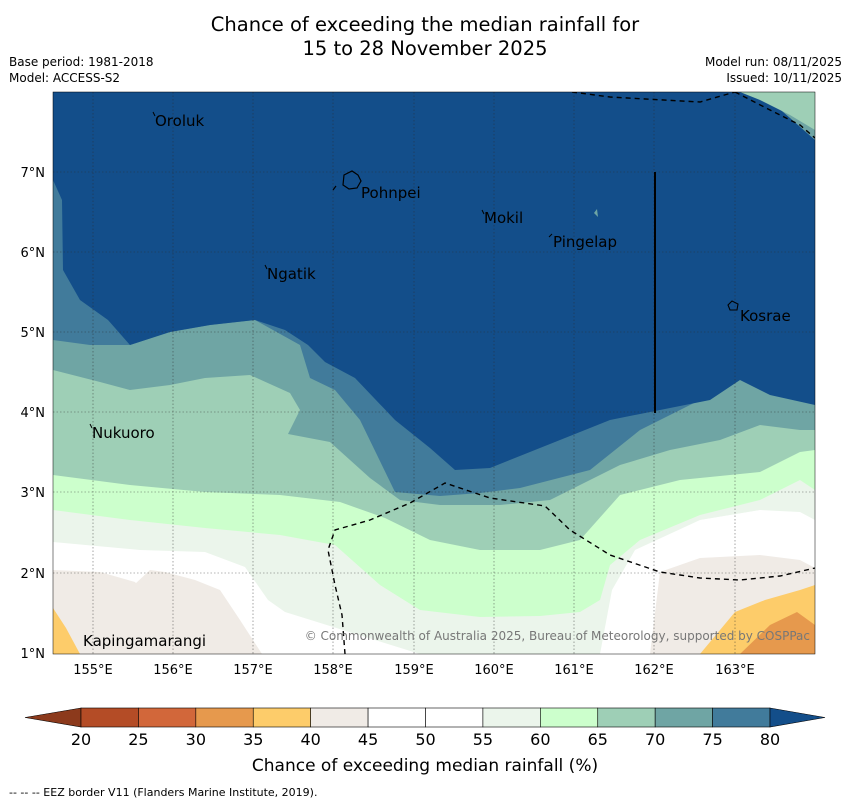 This screenshot has width=850, height=804. What do you see at coordinates (93, 670) in the screenshot?
I see `lon-label-155e: 155°E` at bounding box center [93, 670].